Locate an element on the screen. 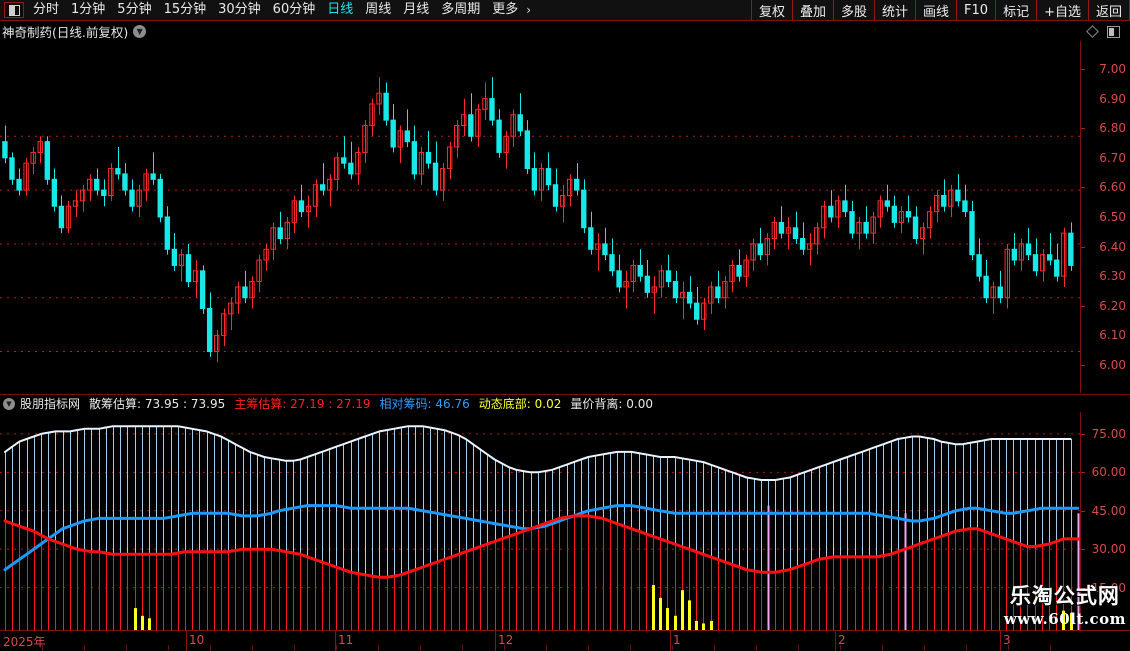 Image resolution: width=1130 pixels, height=651 pixels. dongtai-value: 0.02 is located at coordinates (548, 404).